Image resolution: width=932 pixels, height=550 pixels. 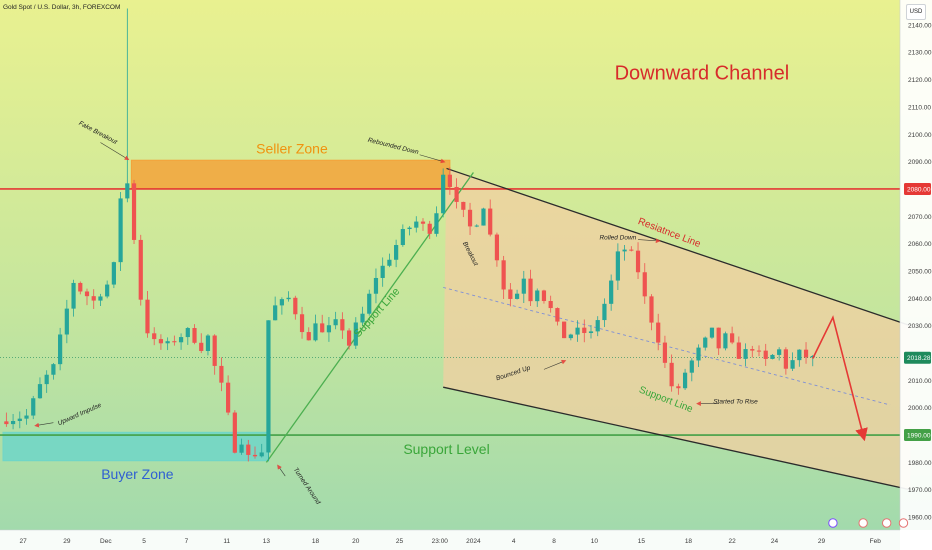 What do you see at coordinates (916, 12) in the screenshot?
I see `currency-button: USD` at bounding box center [916, 12].